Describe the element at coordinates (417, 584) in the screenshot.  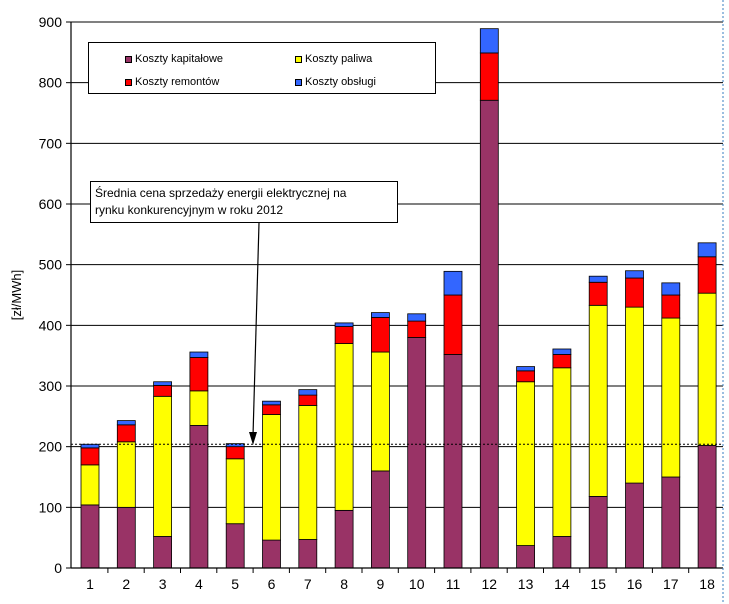
I see `x-tick-label: 10` at that location.